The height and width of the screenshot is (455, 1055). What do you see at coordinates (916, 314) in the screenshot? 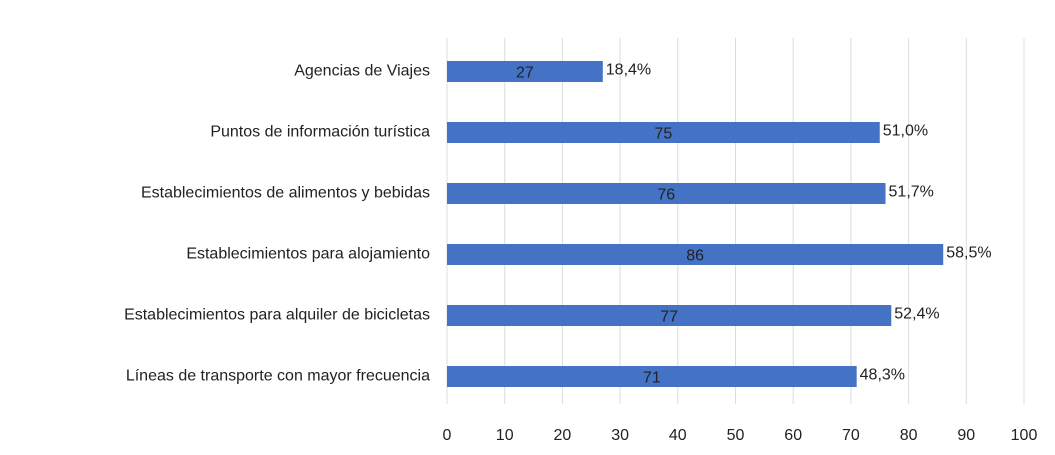
I see `share-label: 52,4%` at bounding box center [916, 314].